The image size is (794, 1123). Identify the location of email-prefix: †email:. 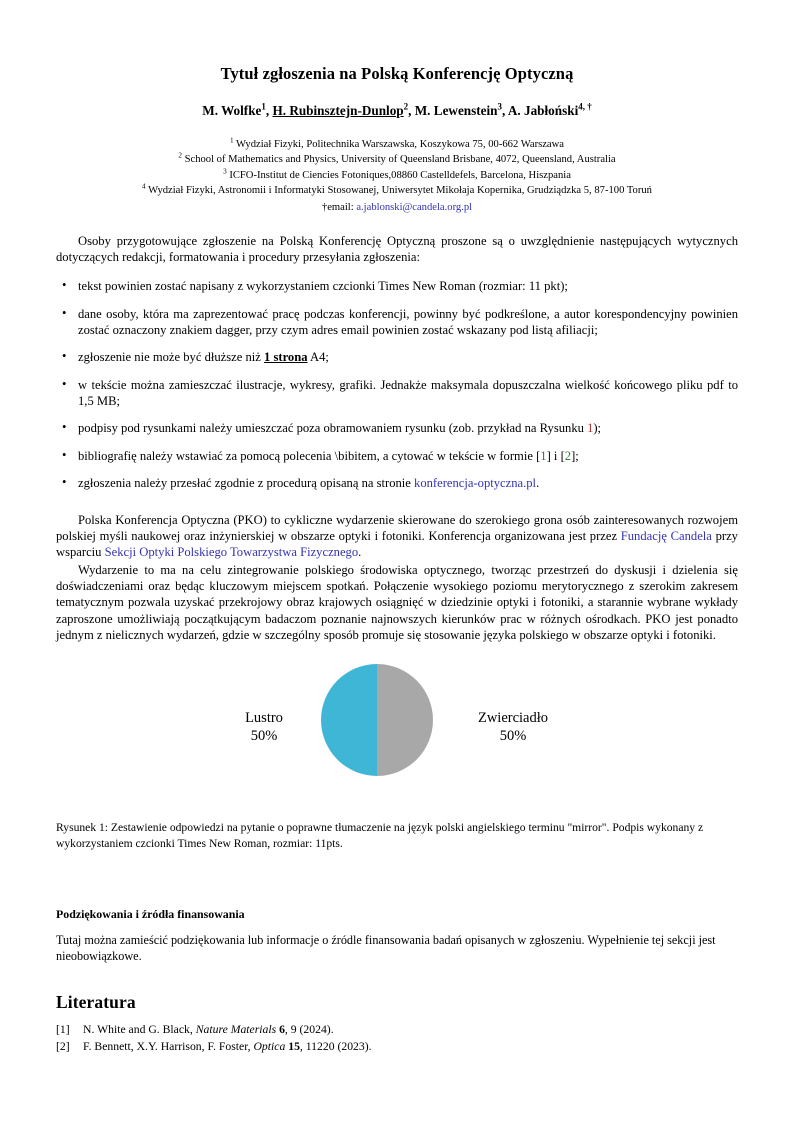
(339, 207).